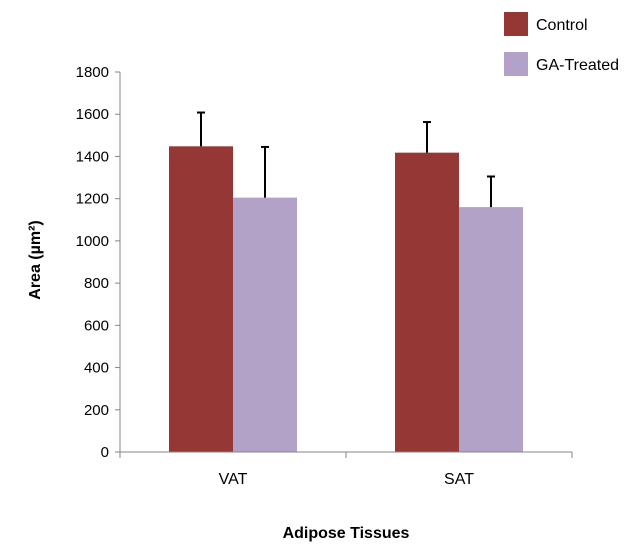 The width and height of the screenshot is (642, 544). What do you see at coordinates (105, 452) in the screenshot?
I see `y-tick-label: 0` at bounding box center [105, 452].